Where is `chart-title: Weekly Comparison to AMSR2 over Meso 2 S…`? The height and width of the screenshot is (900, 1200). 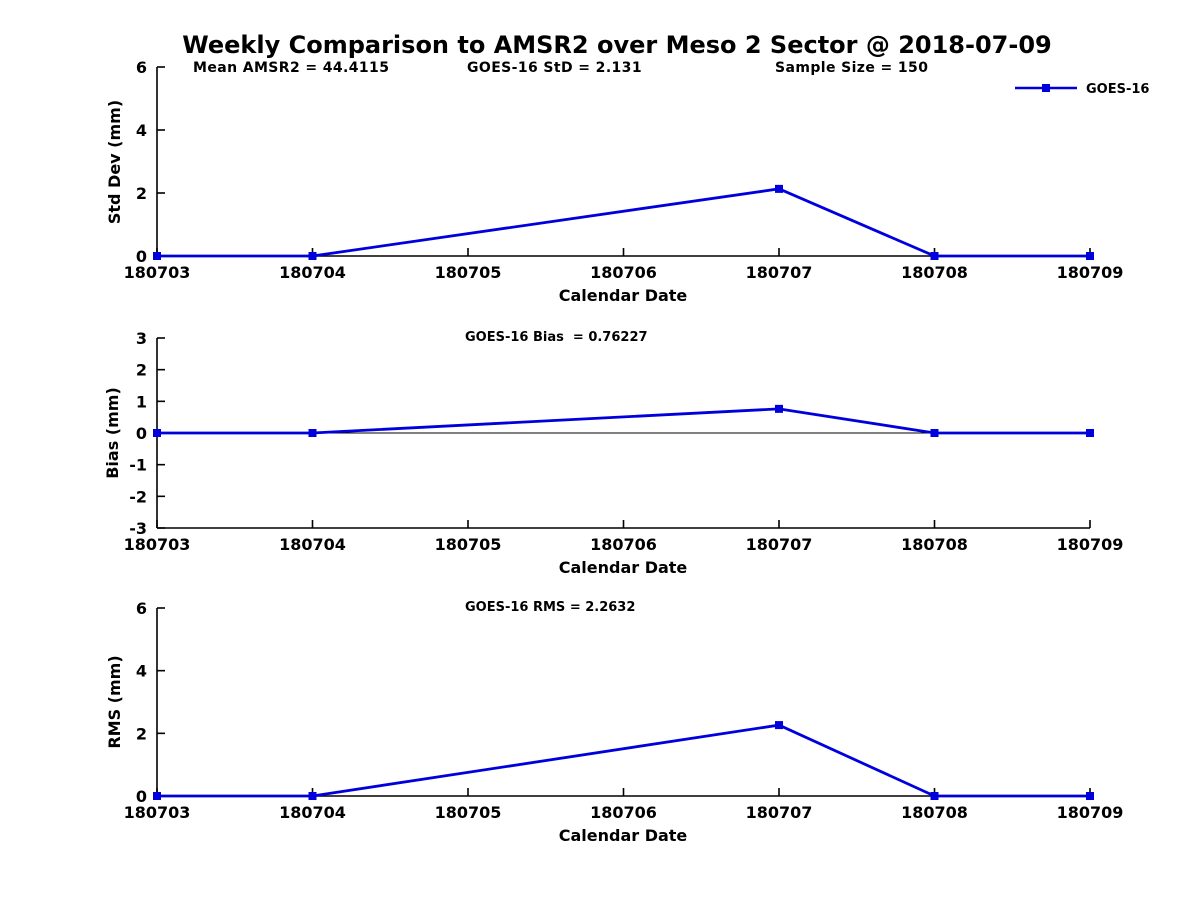
chart-title: Weekly Comparison to AMSR2 over Meso 2 S… is located at coordinates (616, 45).